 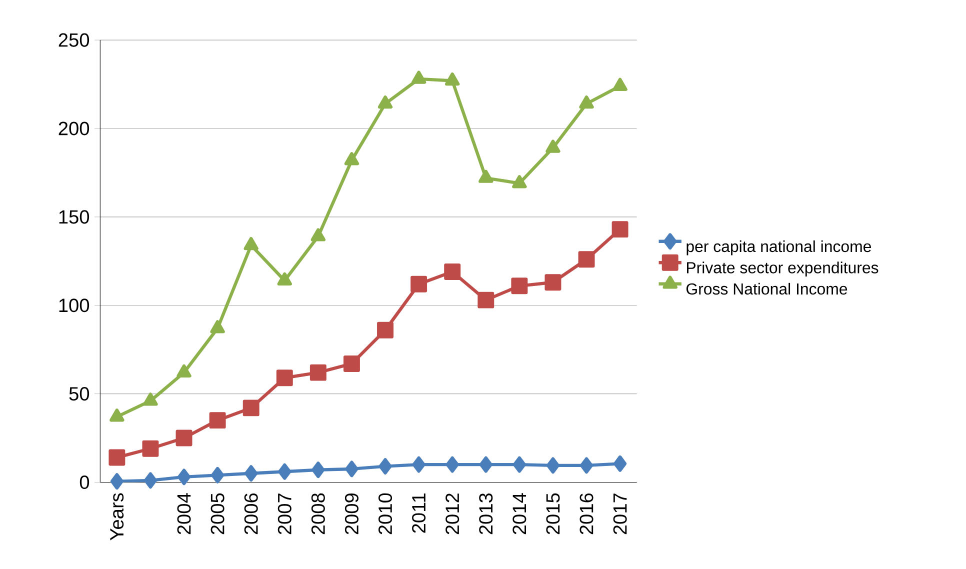 What do you see at coordinates (184, 513) in the screenshot?
I see `x-tick-label: 2004` at bounding box center [184, 513].